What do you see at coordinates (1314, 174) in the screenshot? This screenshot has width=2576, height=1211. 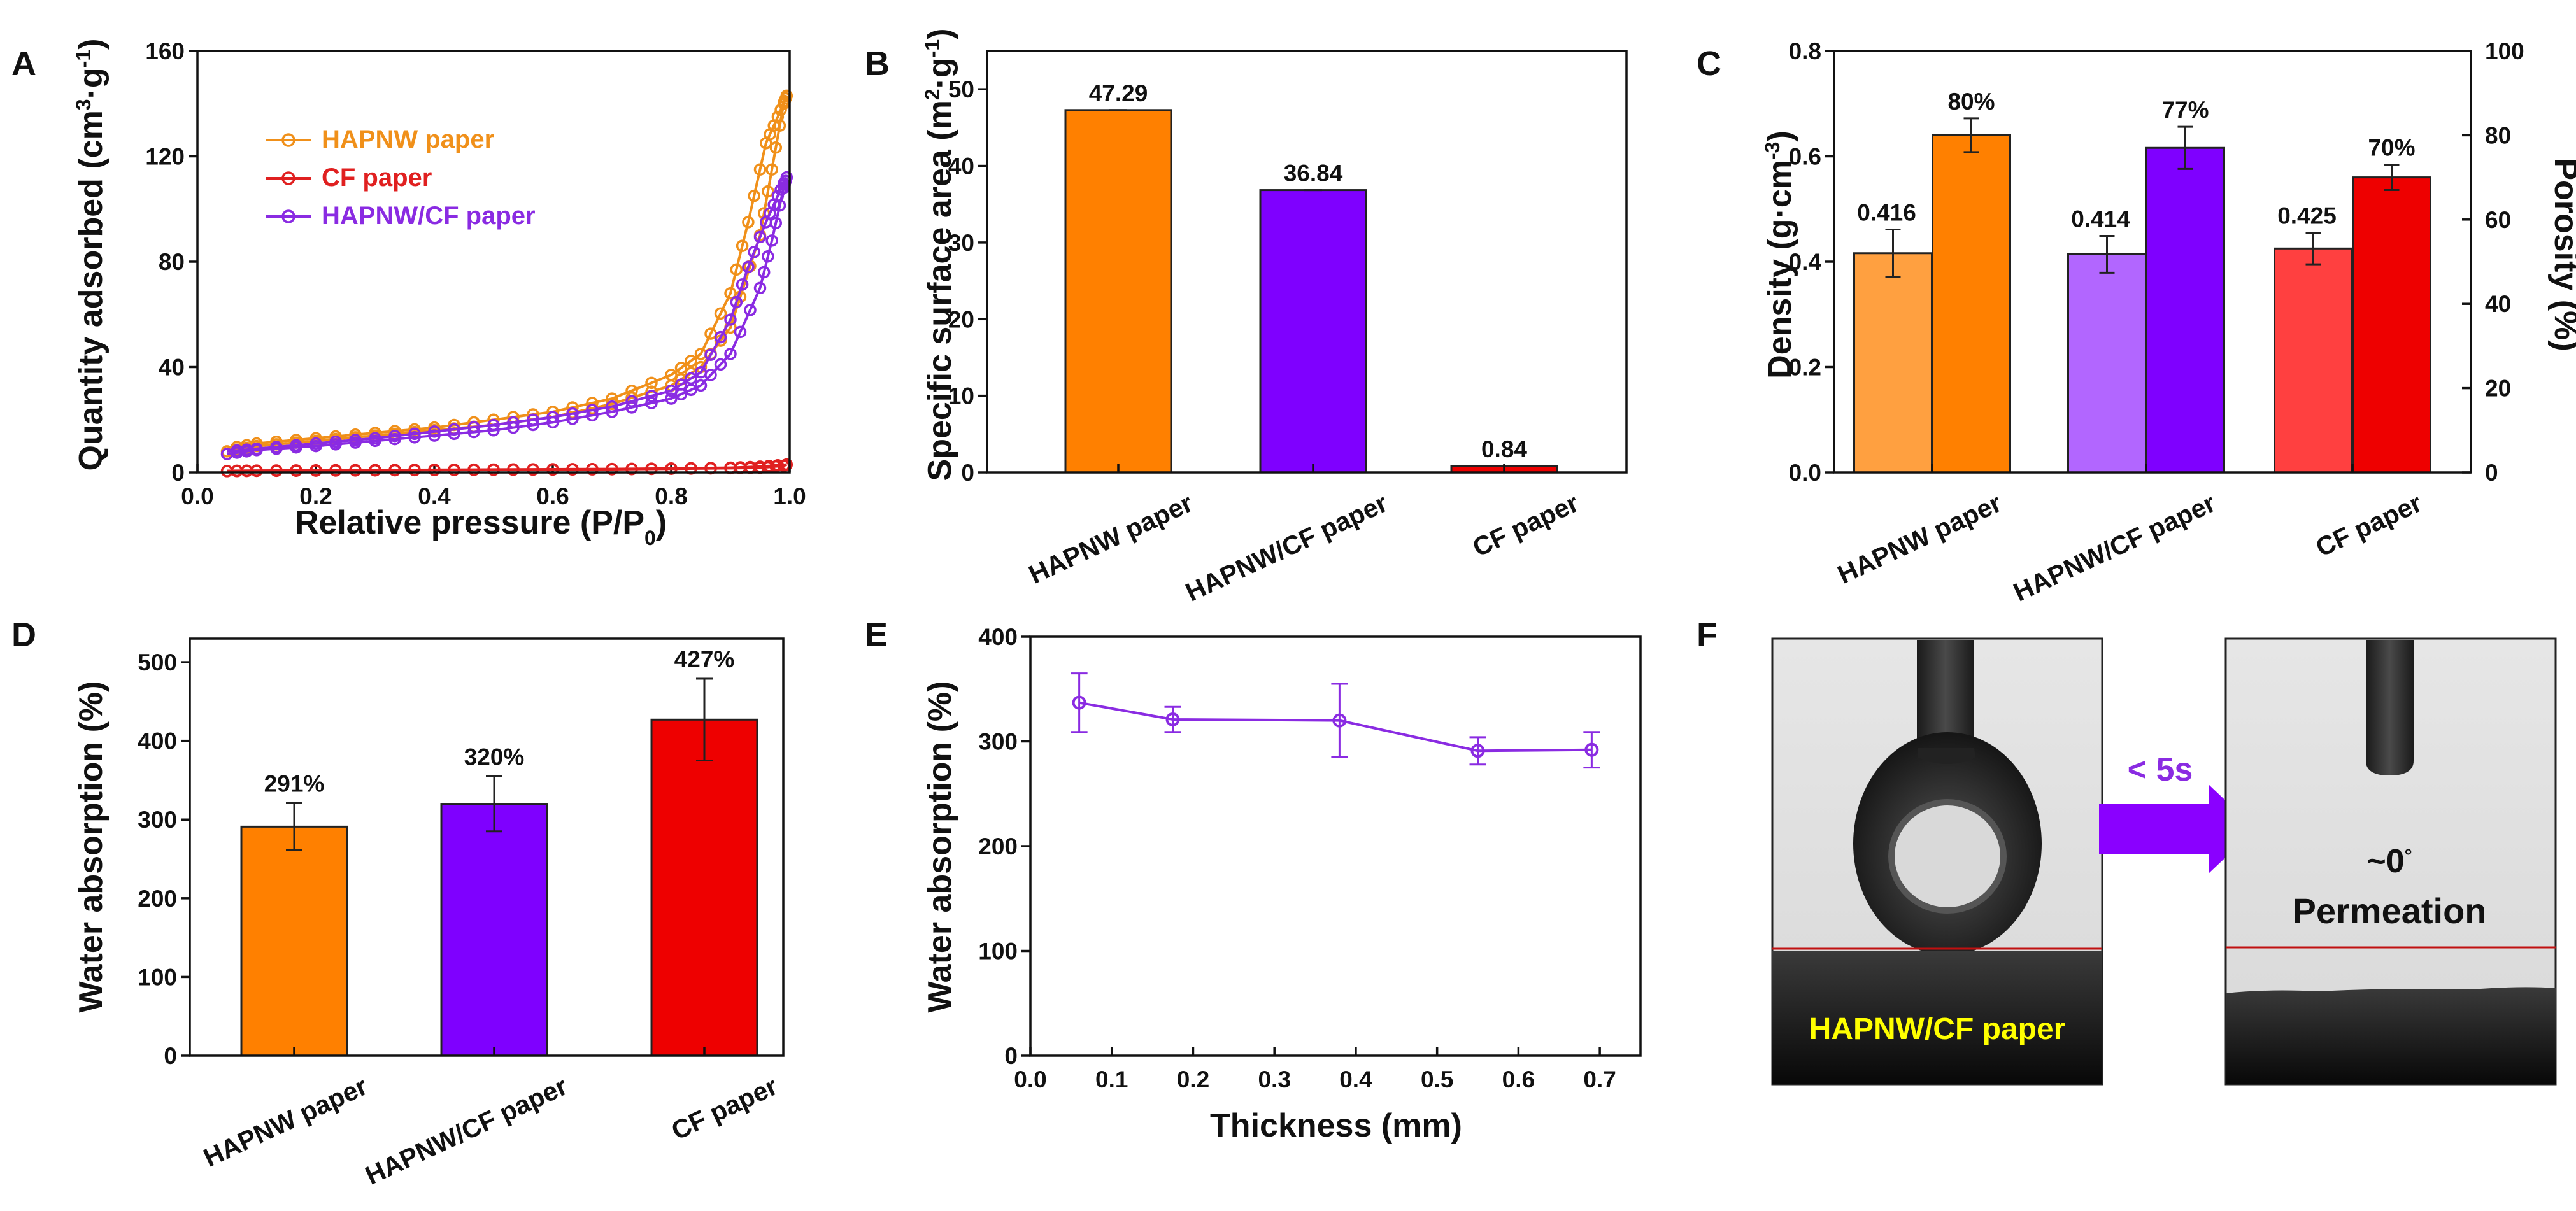 I see `bar-value-label: 36.84` at bounding box center [1314, 174].